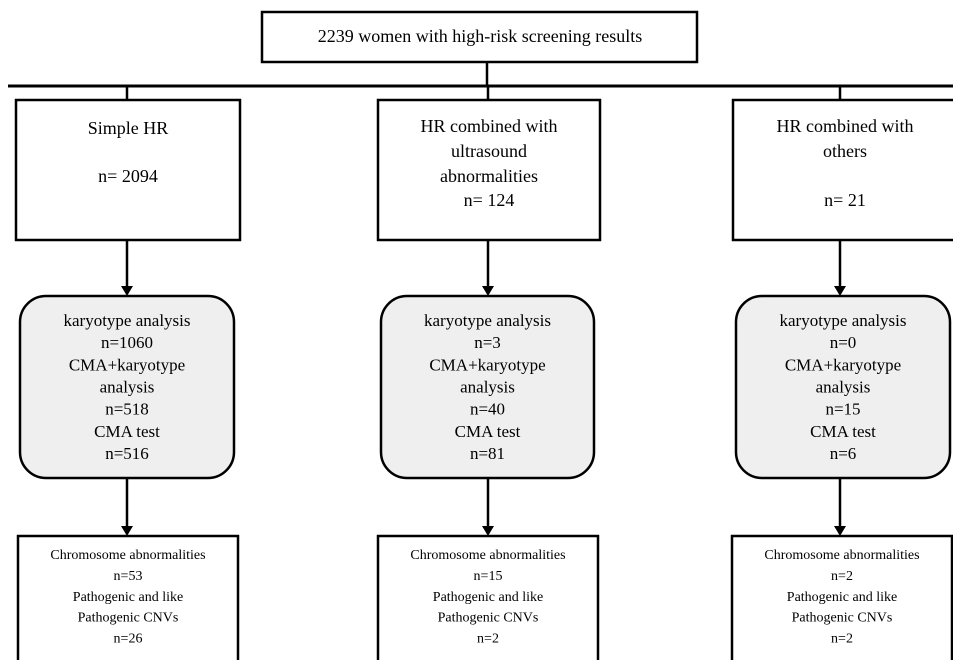 Image resolution: width=953 pixels, height=660 pixels. I want to click on group-text: n= 124, so click(489, 200).